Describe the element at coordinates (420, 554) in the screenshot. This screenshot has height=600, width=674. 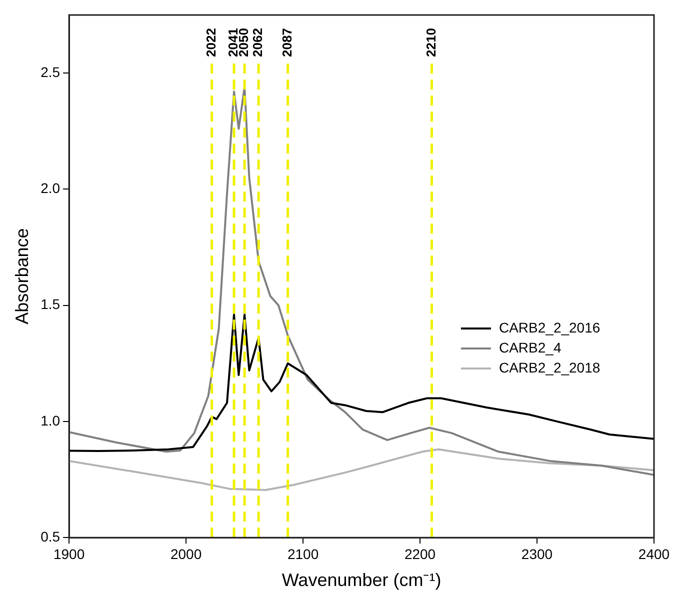
I see `x-tick-label: 2200` at that location.